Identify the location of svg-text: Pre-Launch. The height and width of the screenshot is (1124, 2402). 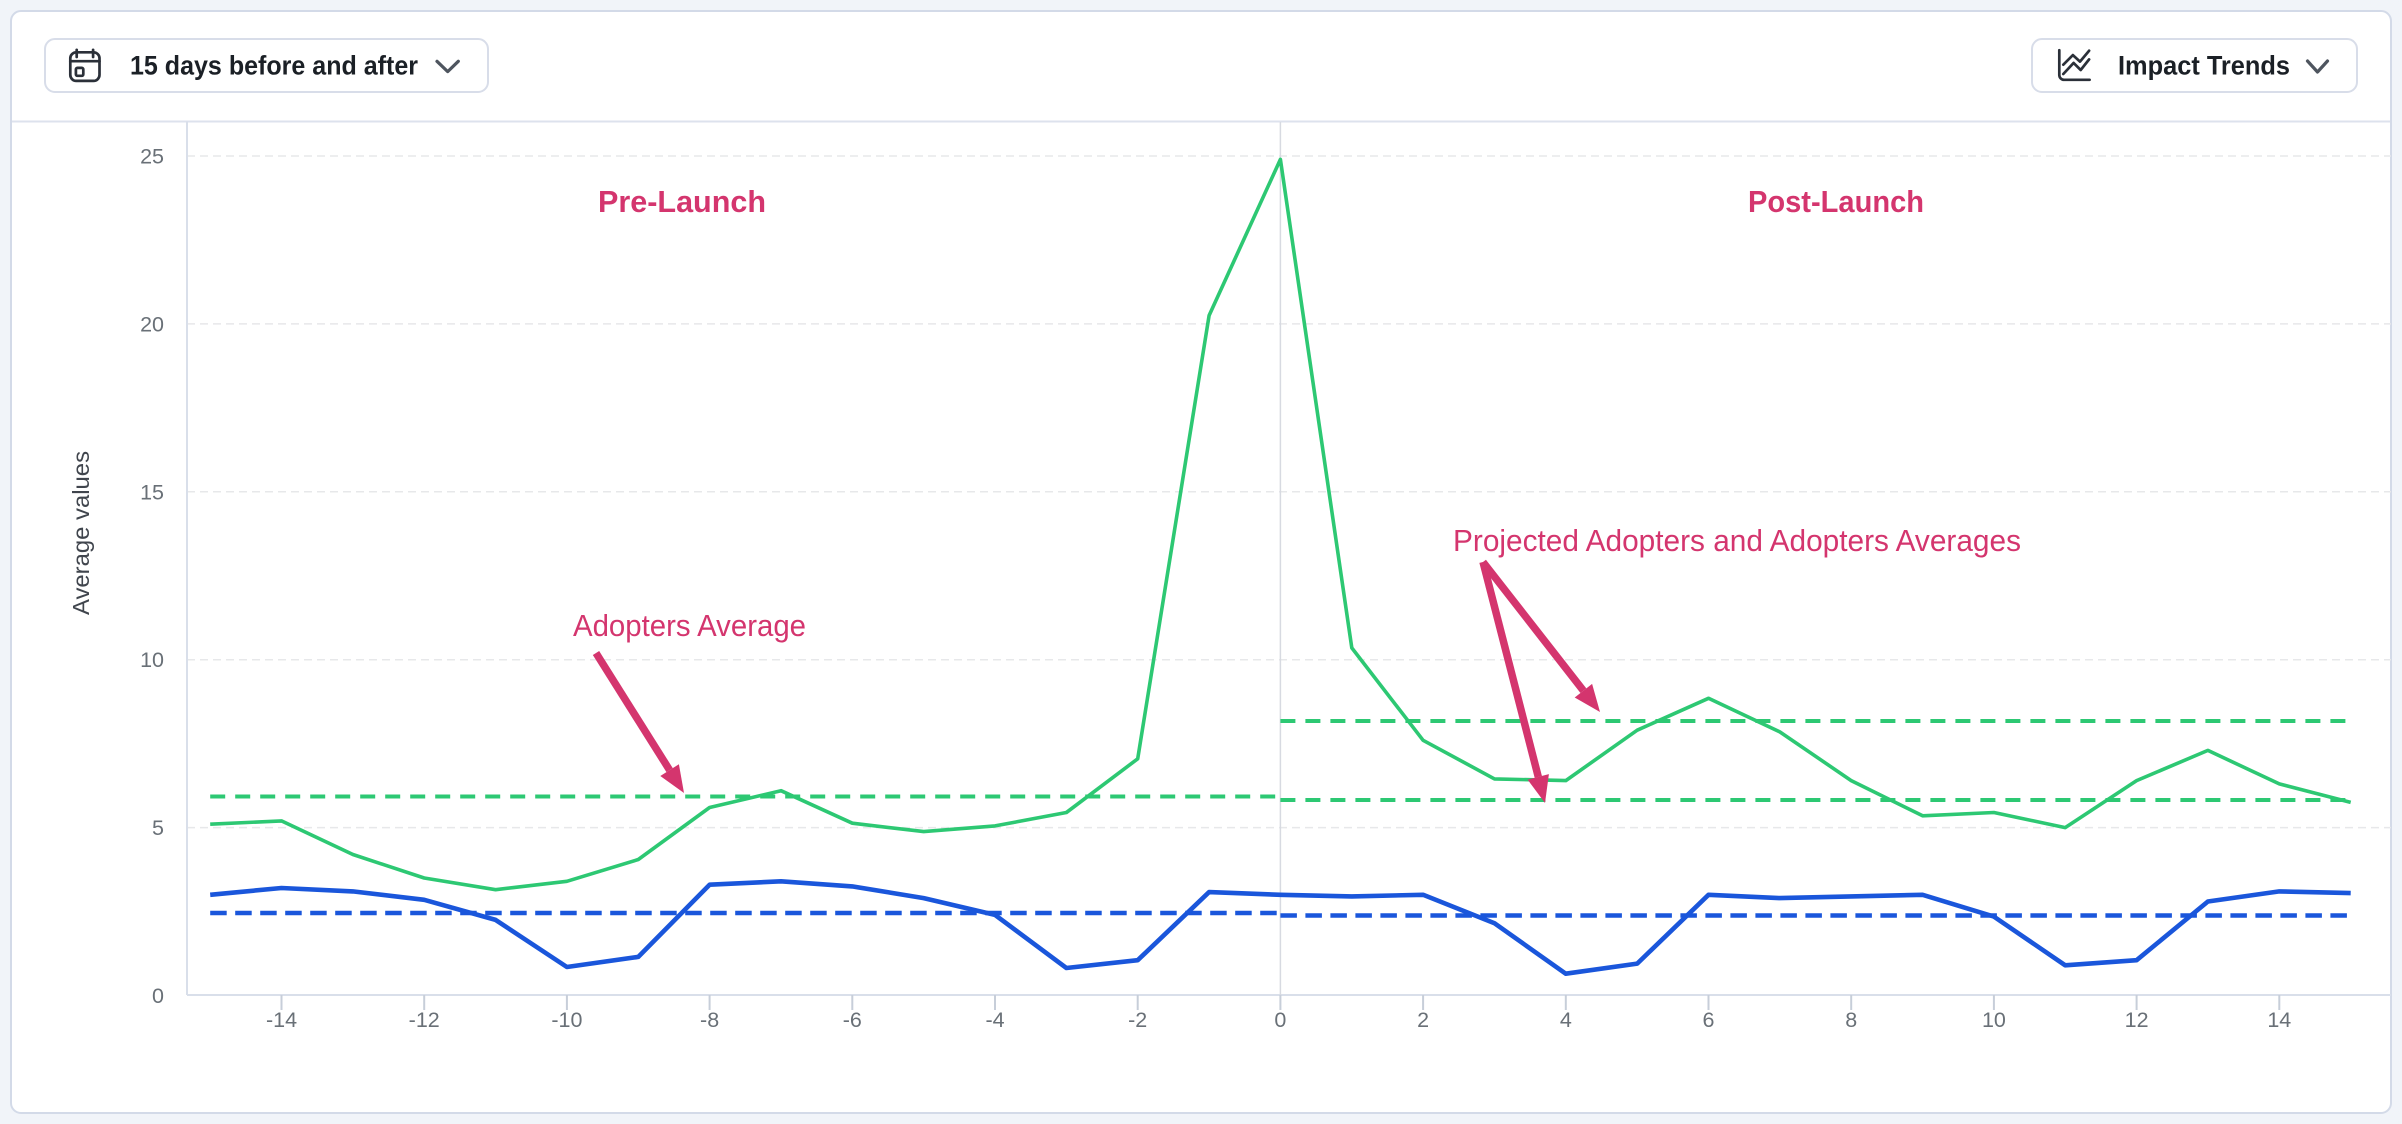
(682, 201).